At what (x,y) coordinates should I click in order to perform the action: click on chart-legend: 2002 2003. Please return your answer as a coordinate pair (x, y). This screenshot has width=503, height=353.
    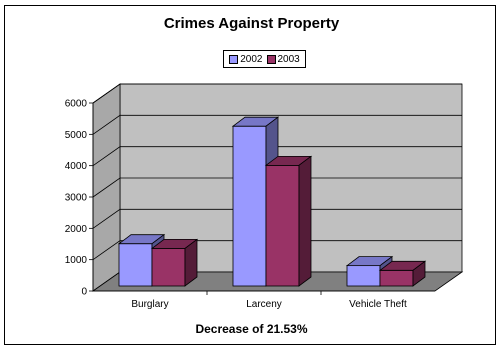
    Looking at the image, I should click on (264, 59).